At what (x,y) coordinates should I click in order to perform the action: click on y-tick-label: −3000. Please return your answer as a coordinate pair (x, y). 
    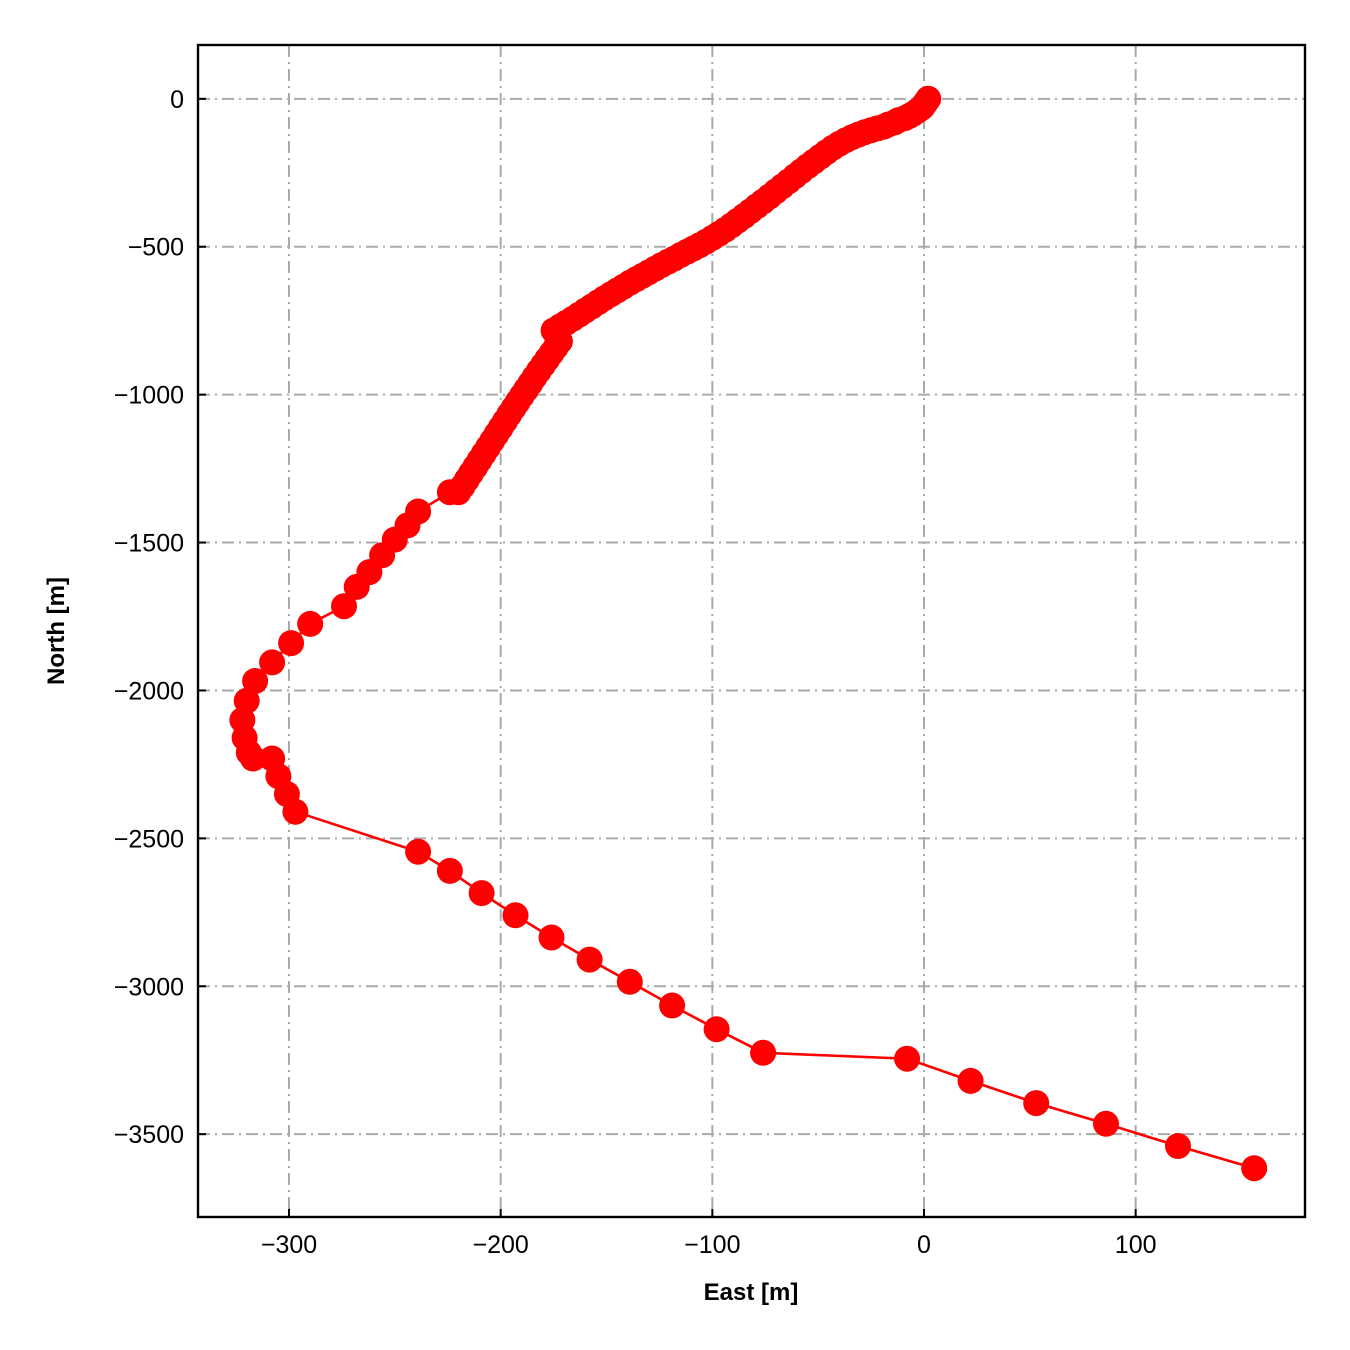
    Looking at the image, I should click on (149, 987).